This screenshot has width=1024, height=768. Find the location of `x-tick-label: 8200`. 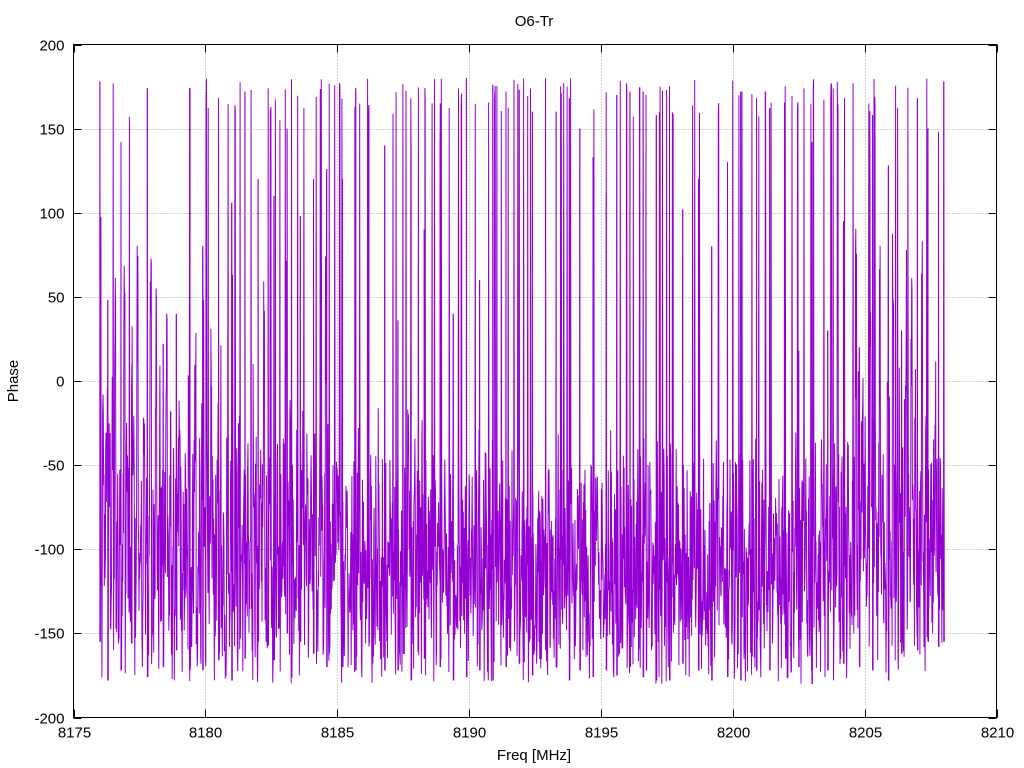

x-tick-label: 8200 is located at coordinates (733, 733).